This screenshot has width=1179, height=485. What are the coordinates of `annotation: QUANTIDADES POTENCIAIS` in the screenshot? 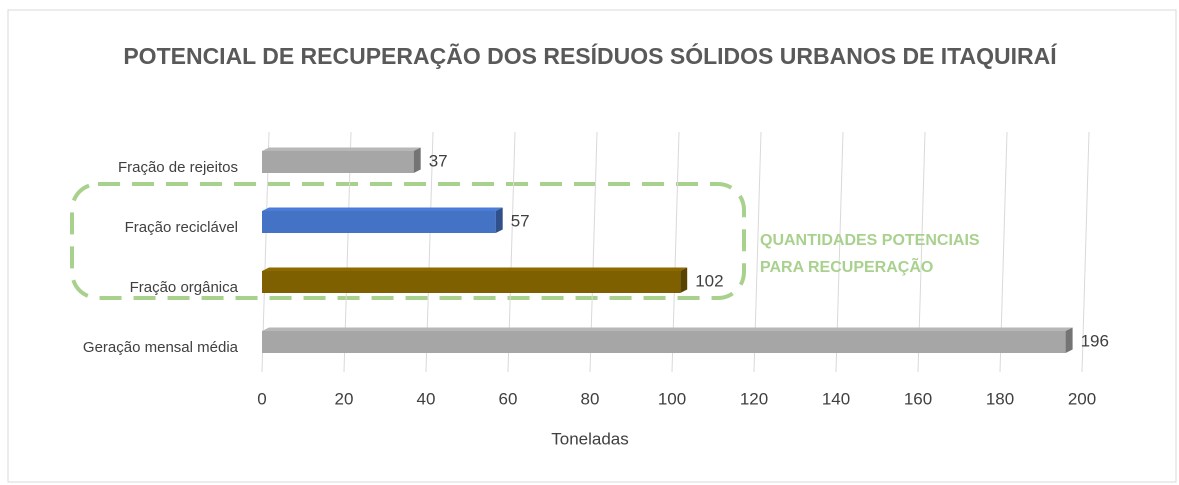 It's located at (870, 240).